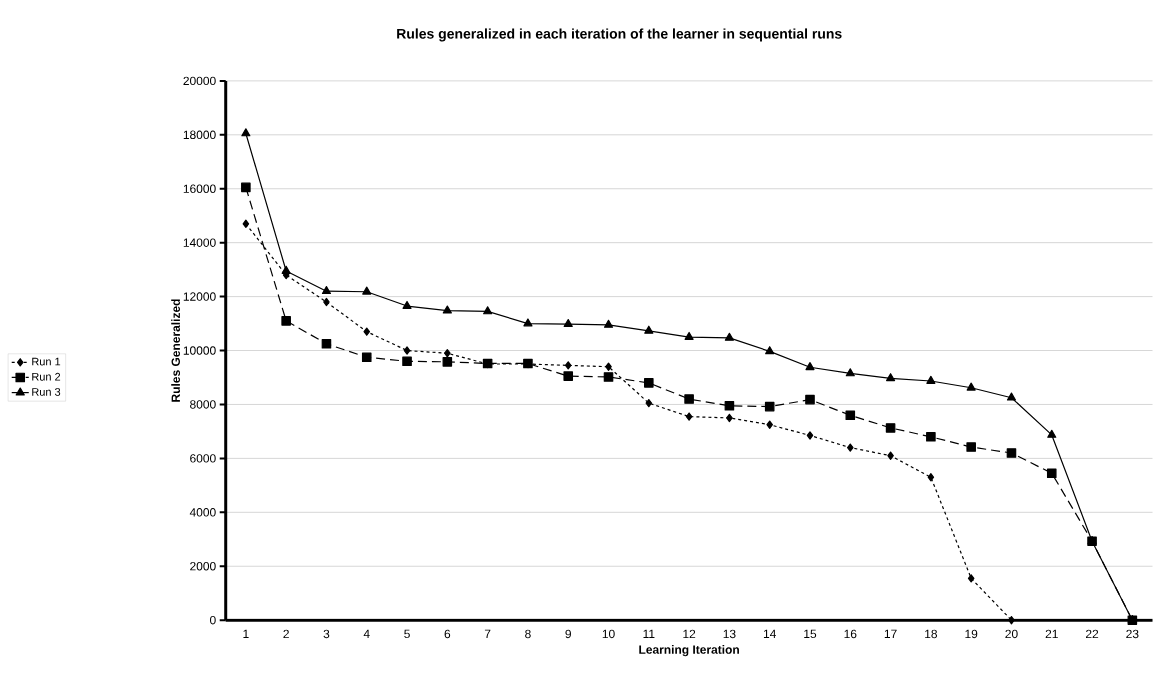  I want to click on x-tick-label: 23, so click(1132, 634).